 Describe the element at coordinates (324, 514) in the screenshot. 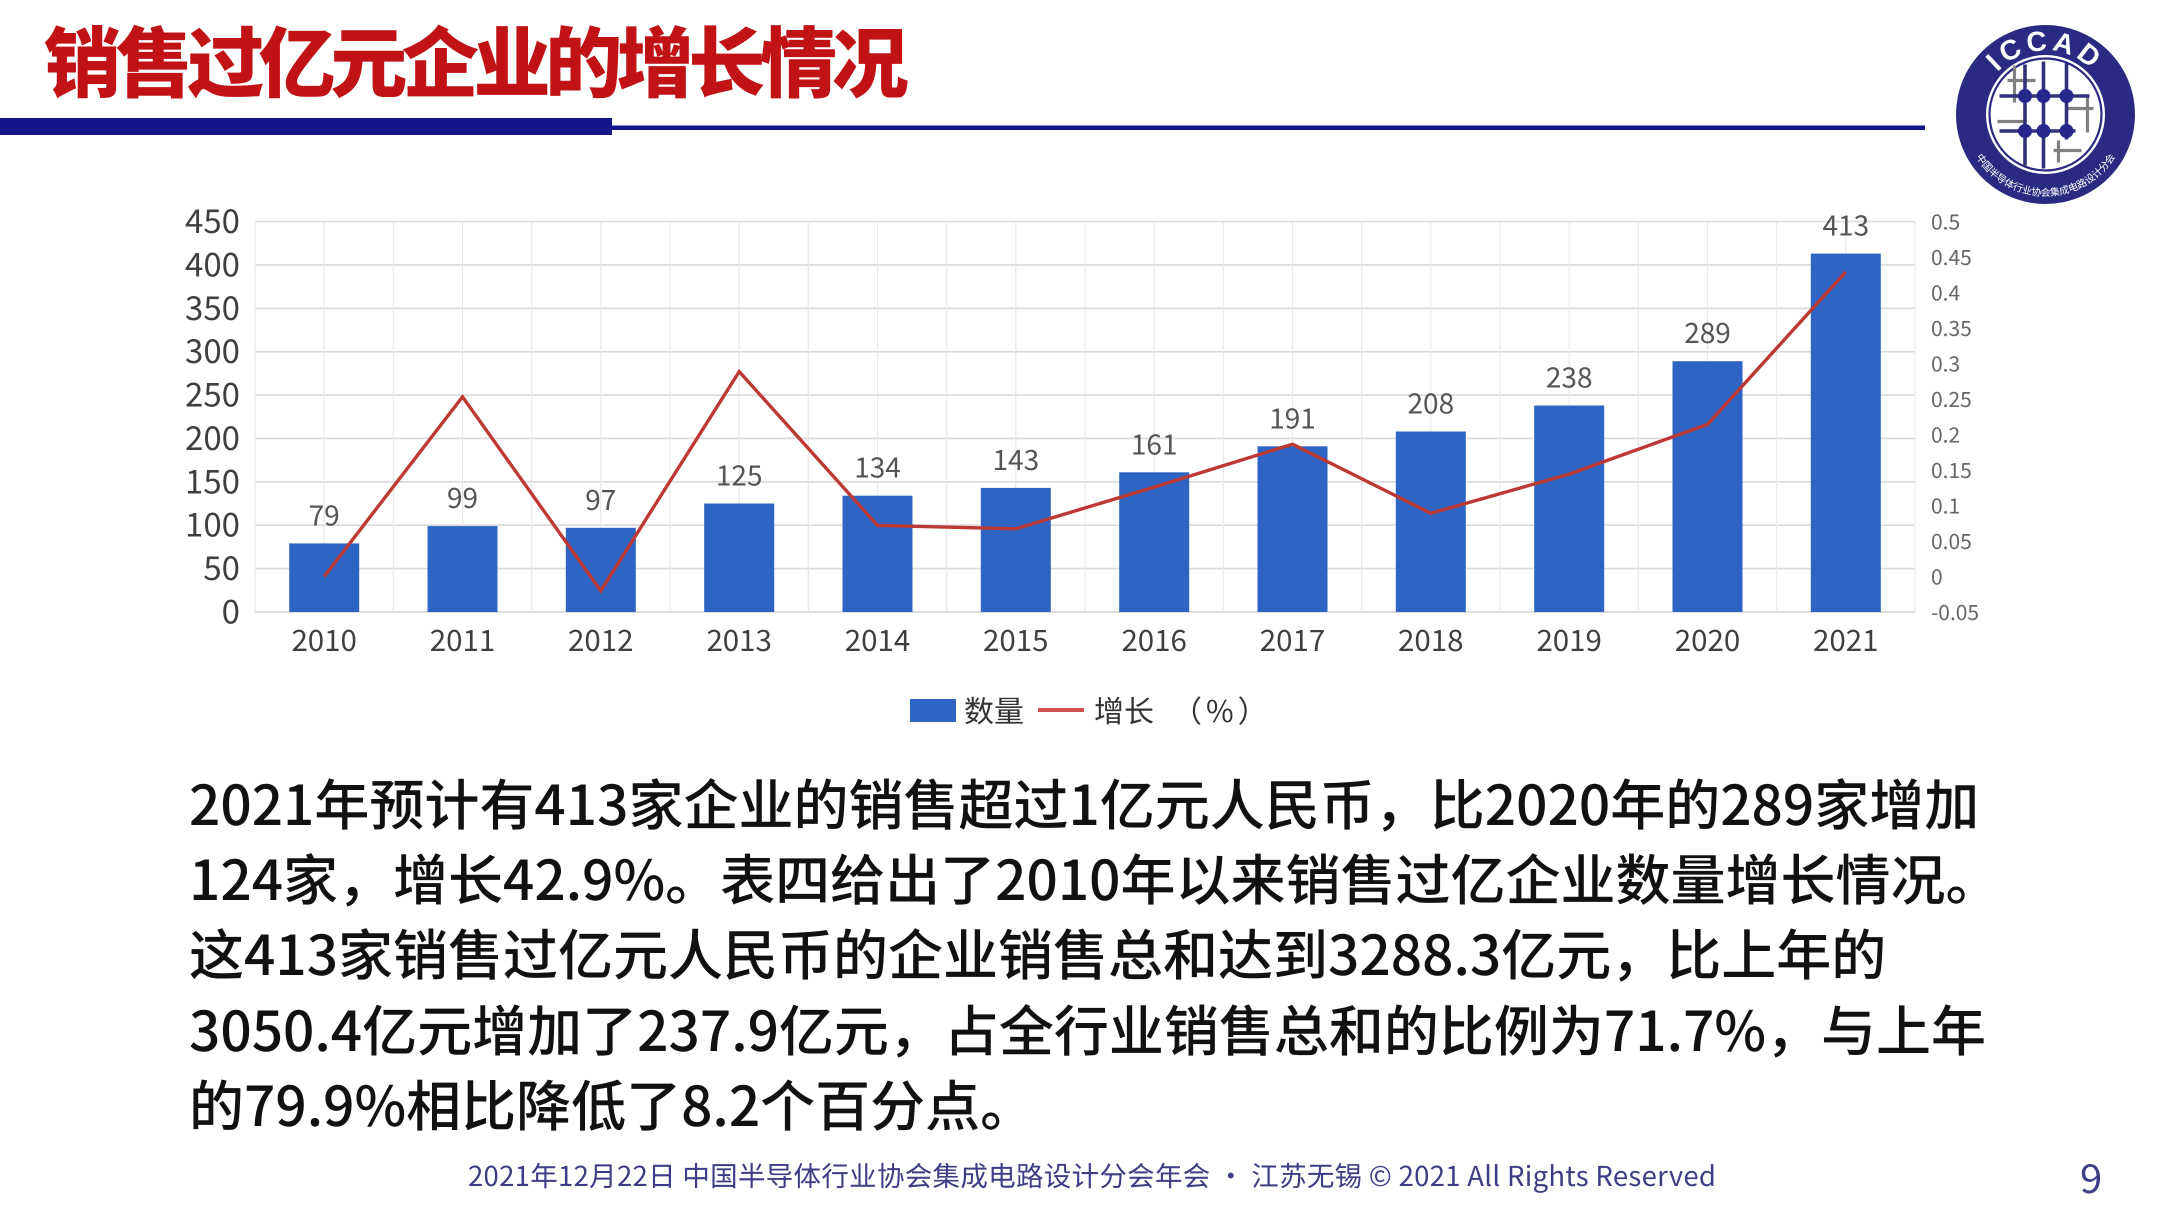

I see `svg-text: 79` at that location.